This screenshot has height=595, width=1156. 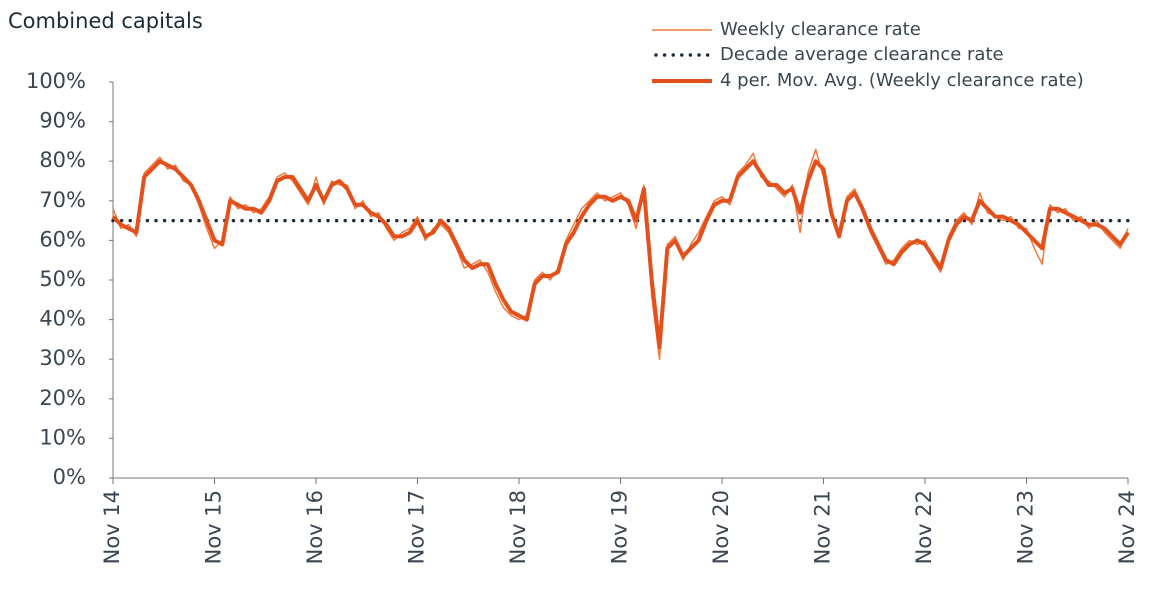 What do you see at coordinates (820, 29) in the screenshot?
I see `legend-label: Weekly clearance rate` at bounding box center [820, 29].